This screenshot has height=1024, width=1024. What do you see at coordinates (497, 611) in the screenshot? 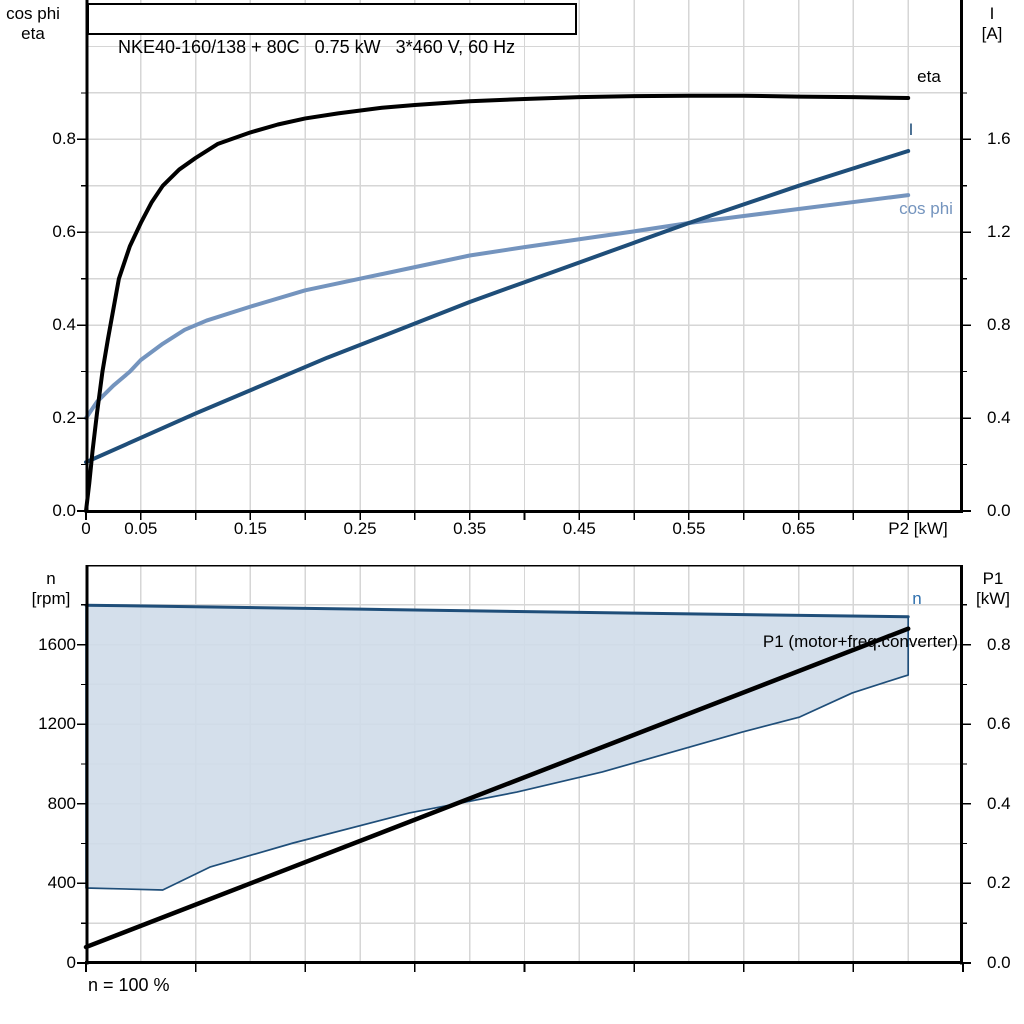
I see `n-curve` at bounding box center [497, 611].